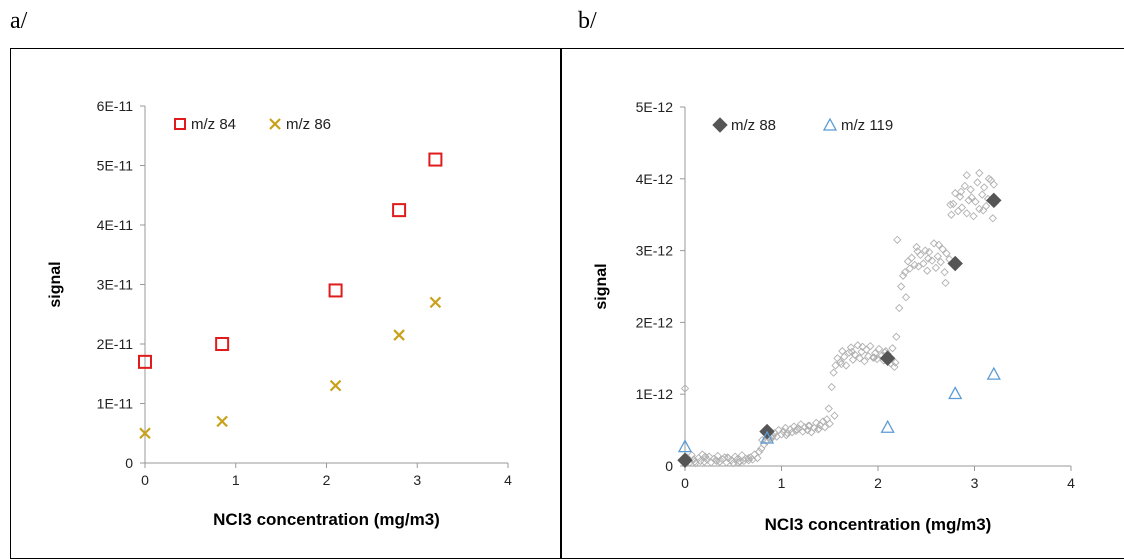 This screenshot has height=559, width=1124. Describe the element at coordinates (1071, 483) in the screenshot. I see `x-tick-label: 4` at that location.